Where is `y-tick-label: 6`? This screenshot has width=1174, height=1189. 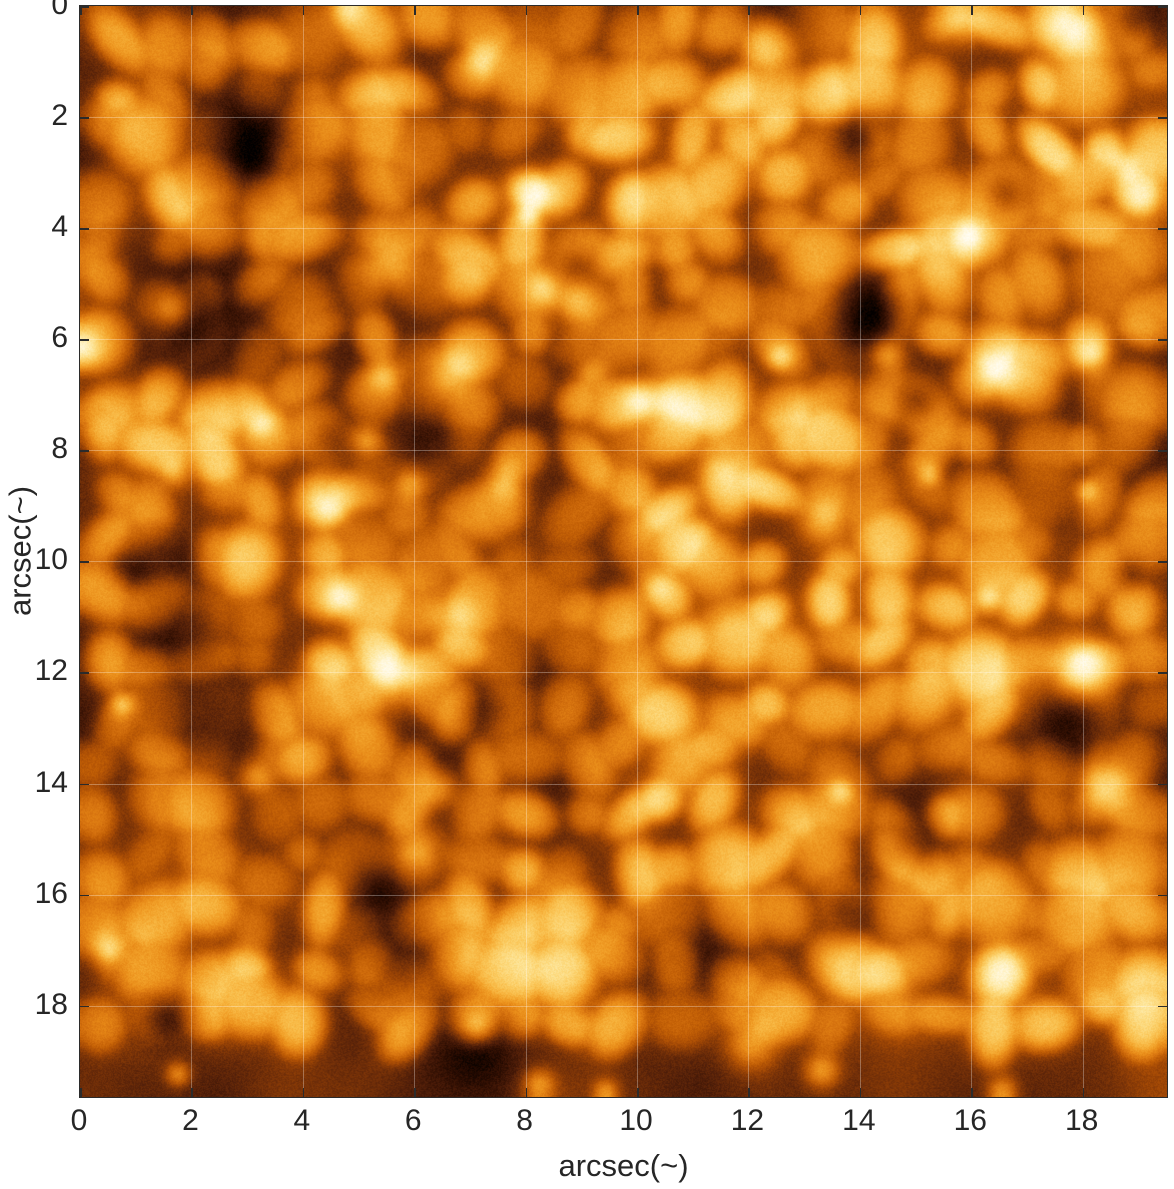
y-tick-label: 6 is located at coordinates (59, 338).